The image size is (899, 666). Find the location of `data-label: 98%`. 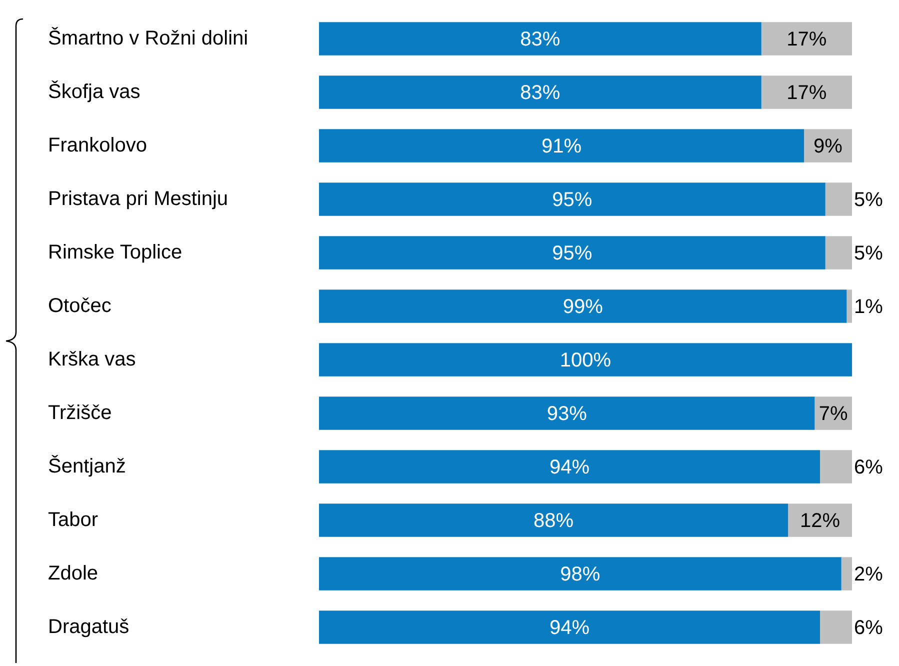

data-label: 98% is located at coordinates (580, 574).